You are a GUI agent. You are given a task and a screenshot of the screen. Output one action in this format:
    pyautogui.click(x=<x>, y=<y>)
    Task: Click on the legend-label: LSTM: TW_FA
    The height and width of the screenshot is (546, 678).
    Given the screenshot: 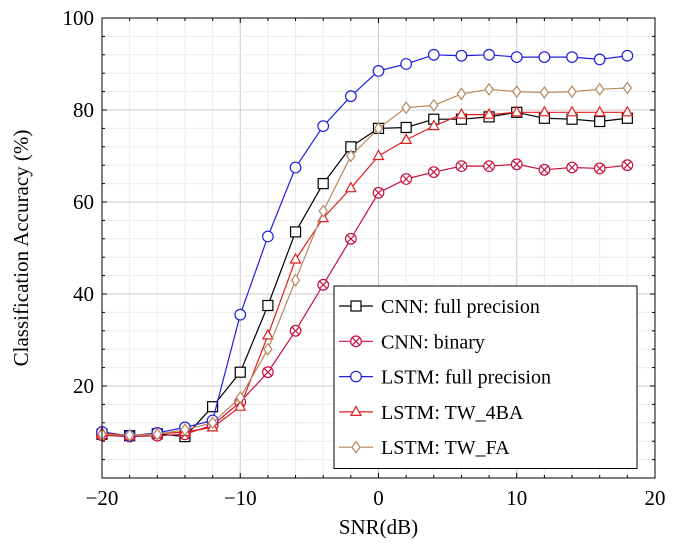 What is the action you would take?
    pyautogui.click(x=445, y=448)
    